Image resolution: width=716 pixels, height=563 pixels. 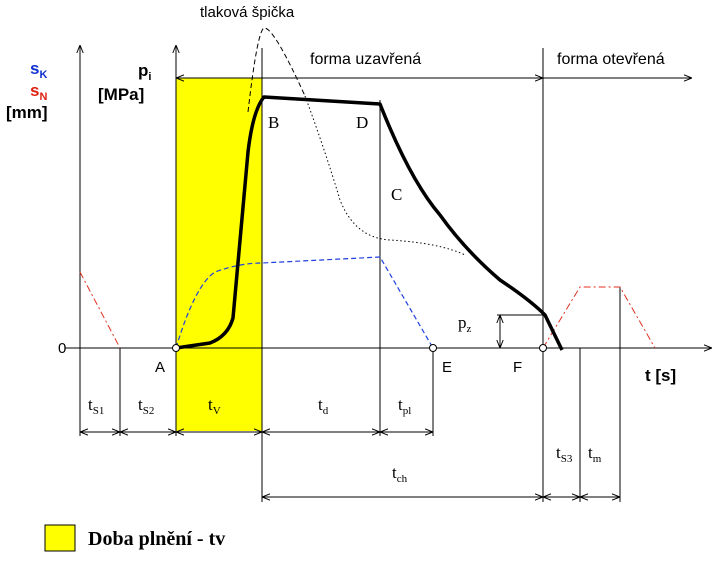 I want to click on interval: td, so click(x=323, y=406).